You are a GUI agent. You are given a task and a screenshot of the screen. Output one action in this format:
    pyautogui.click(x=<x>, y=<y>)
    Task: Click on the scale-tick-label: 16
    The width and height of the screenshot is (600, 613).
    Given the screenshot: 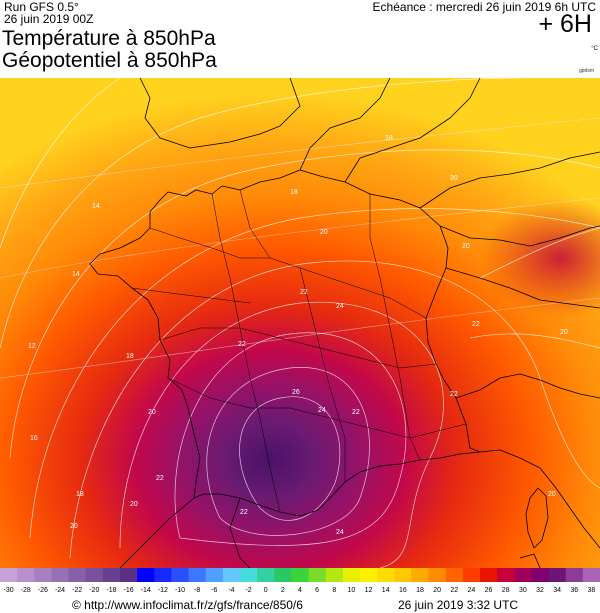 What is the action you would take?
    pyautogui.click(x=403, y=590)
    